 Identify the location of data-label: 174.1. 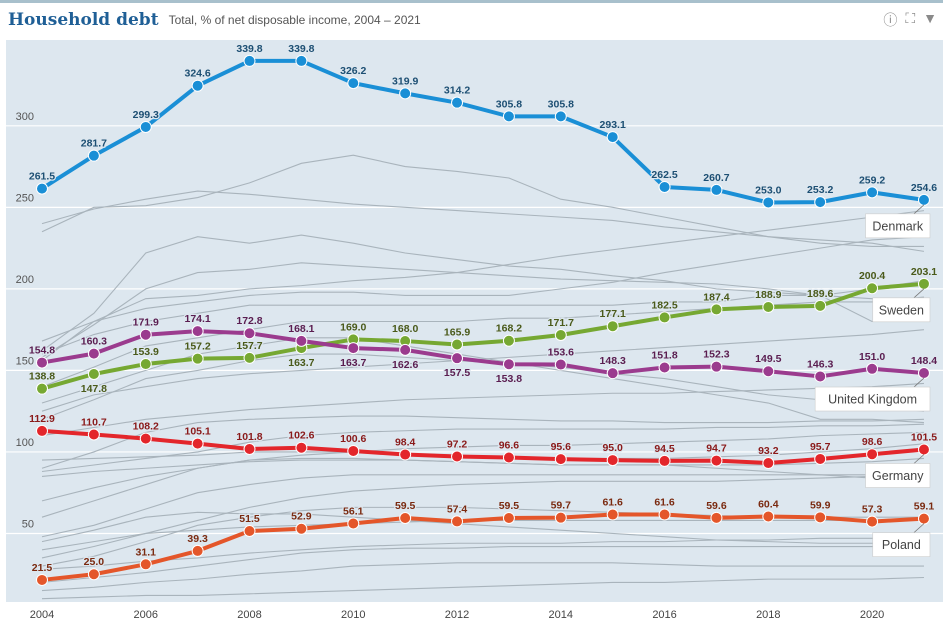
(197, 319).